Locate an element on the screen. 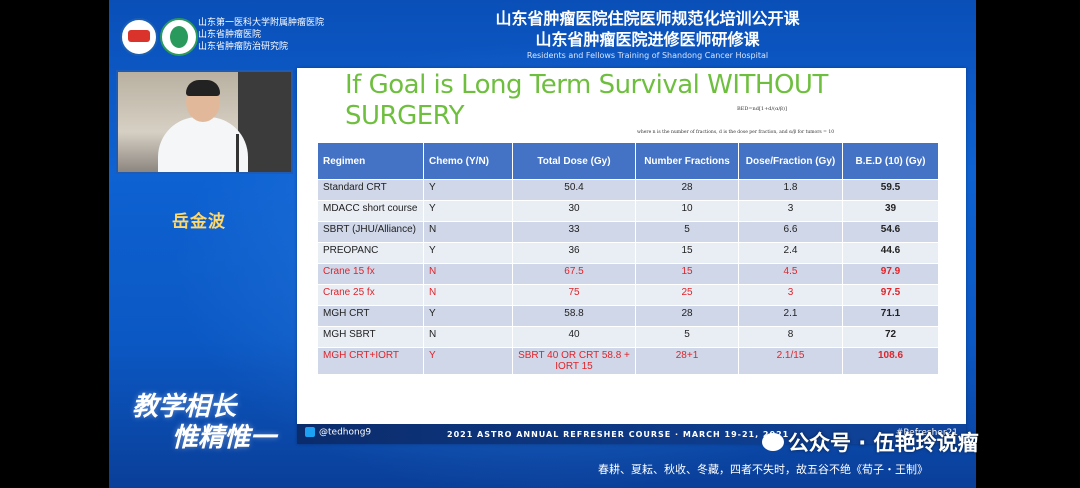 The height and width of the screenshot is (488, 1080). speaker-name: 岳金波 is located at coordinates (199, 222).